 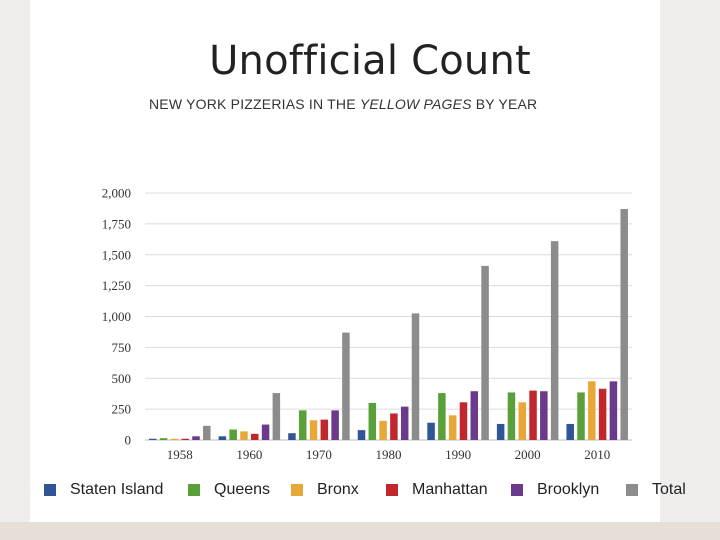 I want to click on bar-brooklyn-2010, so click(x=613, y=410).